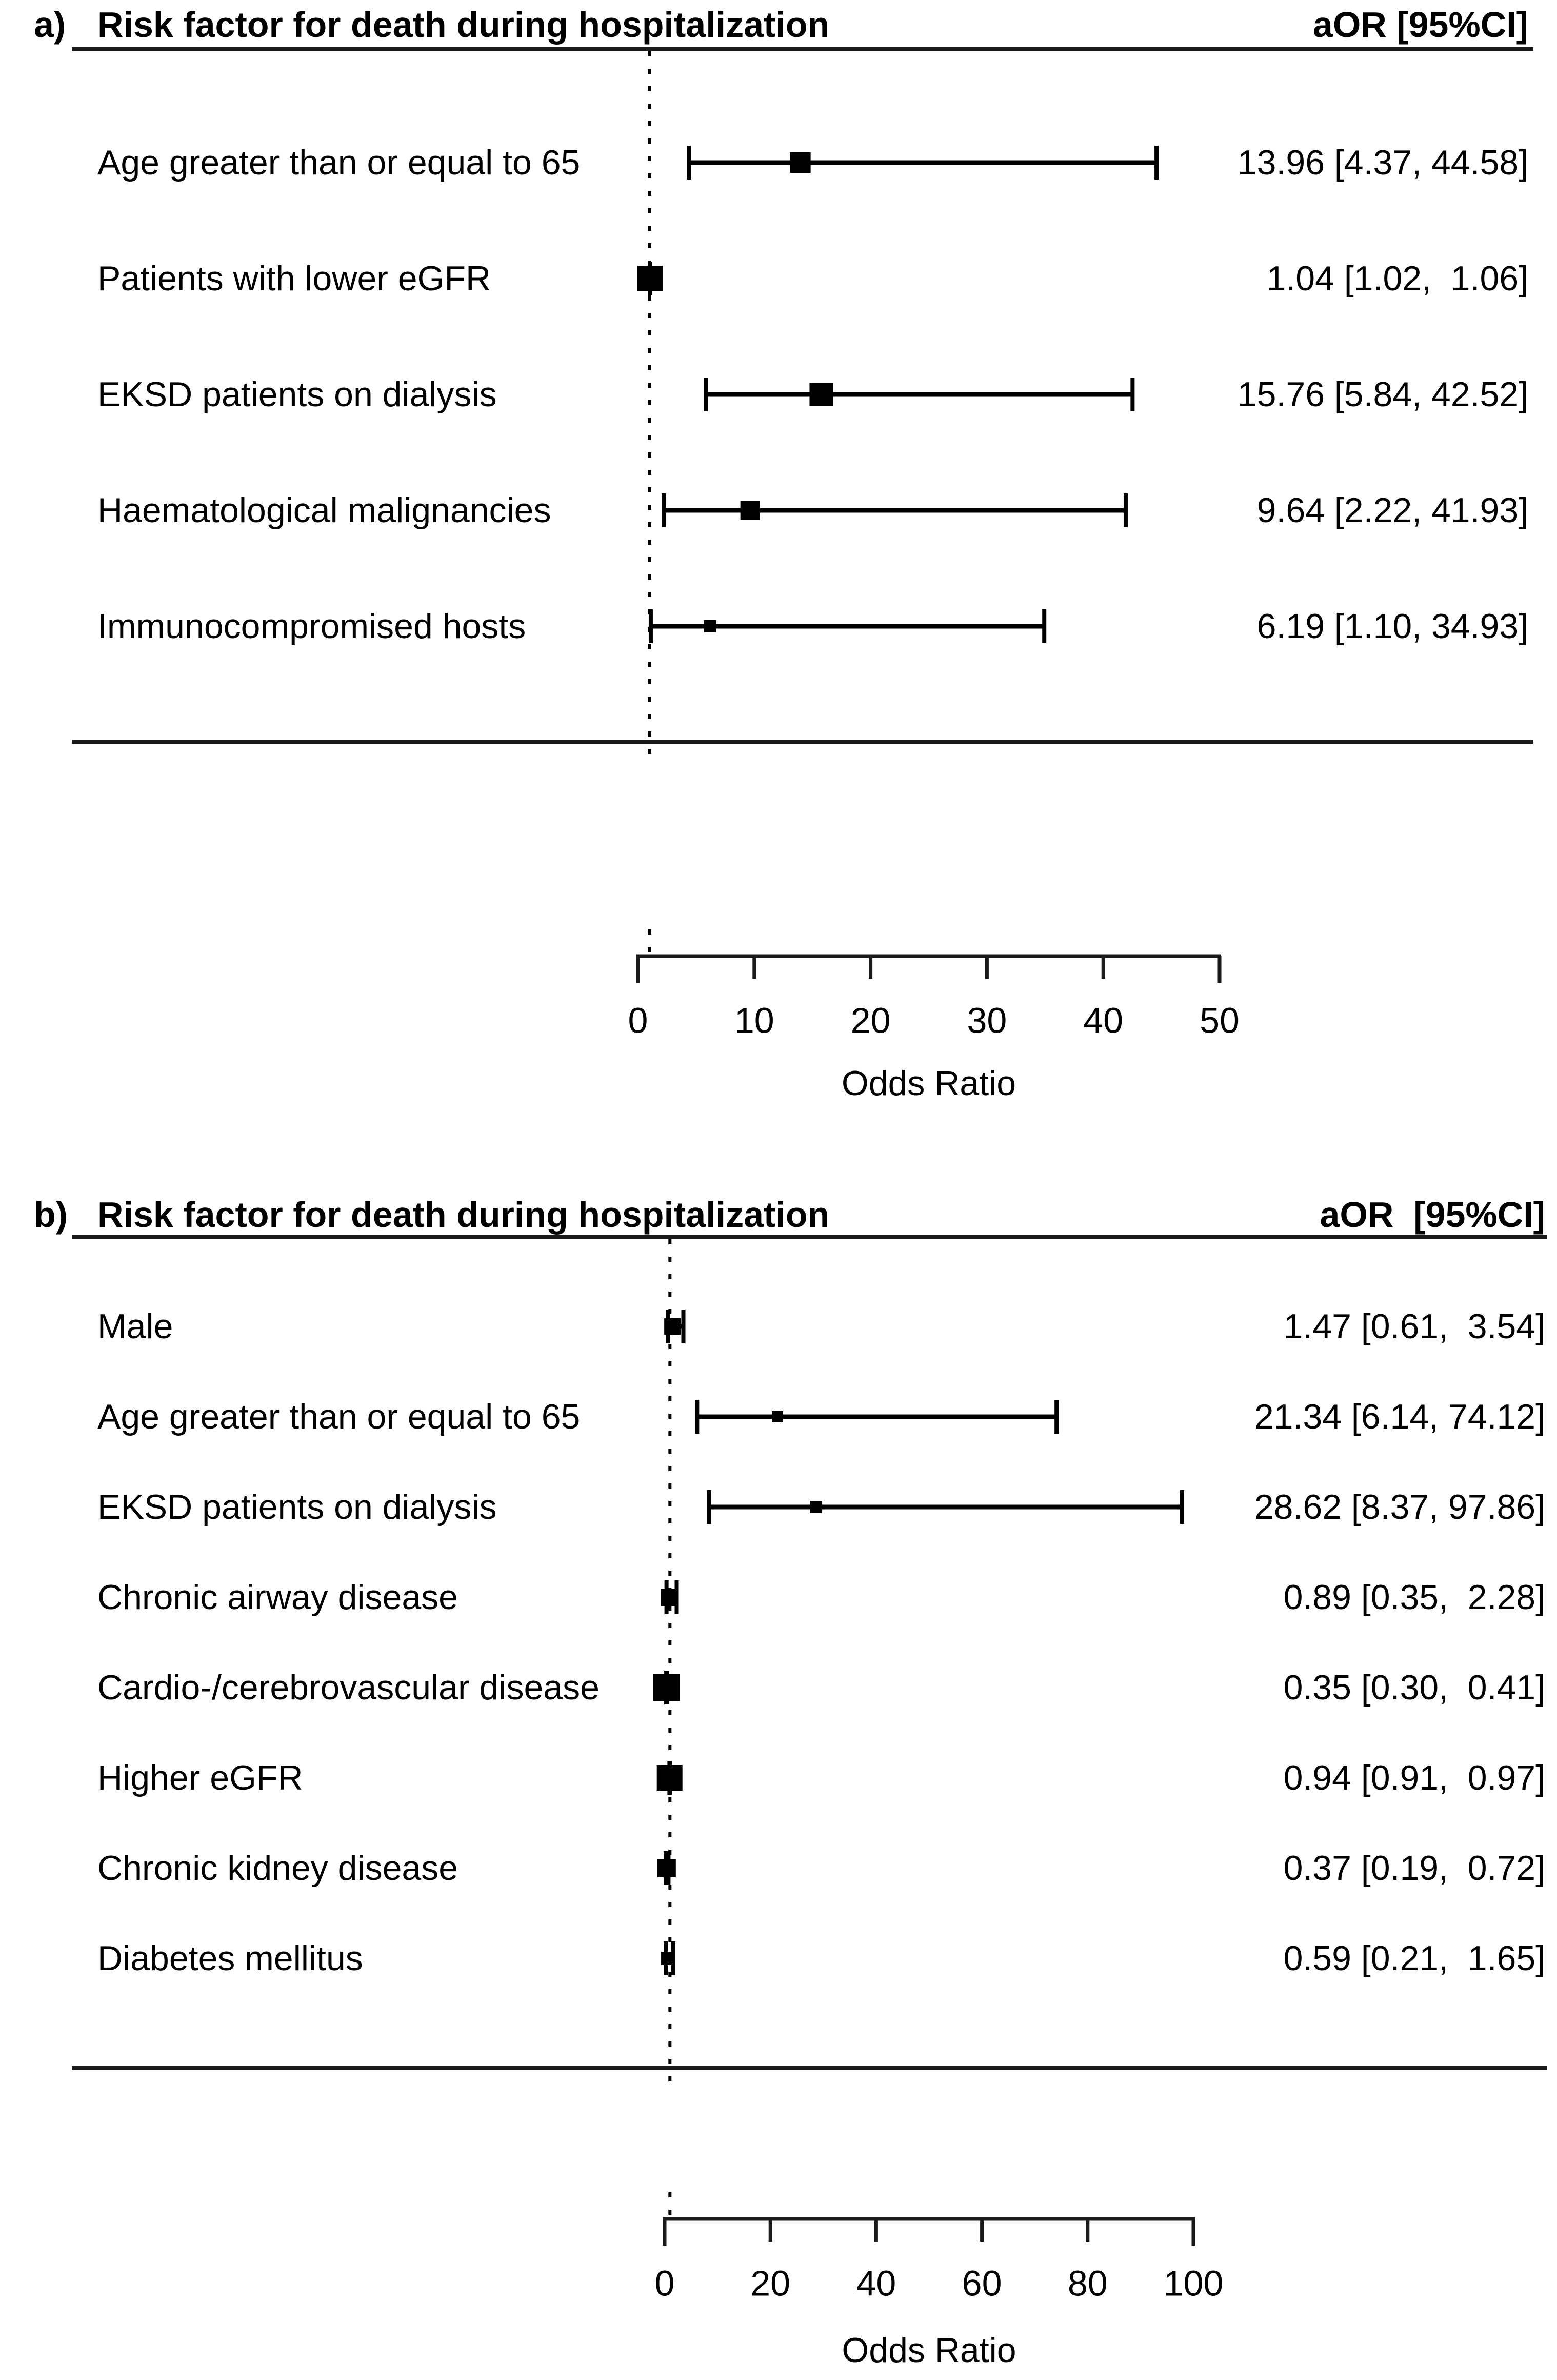 The height and width of the screenshot is (2380, 1557). I want to click on row-value: 13.96 [4.37, 44.58], so click(1383, 163).